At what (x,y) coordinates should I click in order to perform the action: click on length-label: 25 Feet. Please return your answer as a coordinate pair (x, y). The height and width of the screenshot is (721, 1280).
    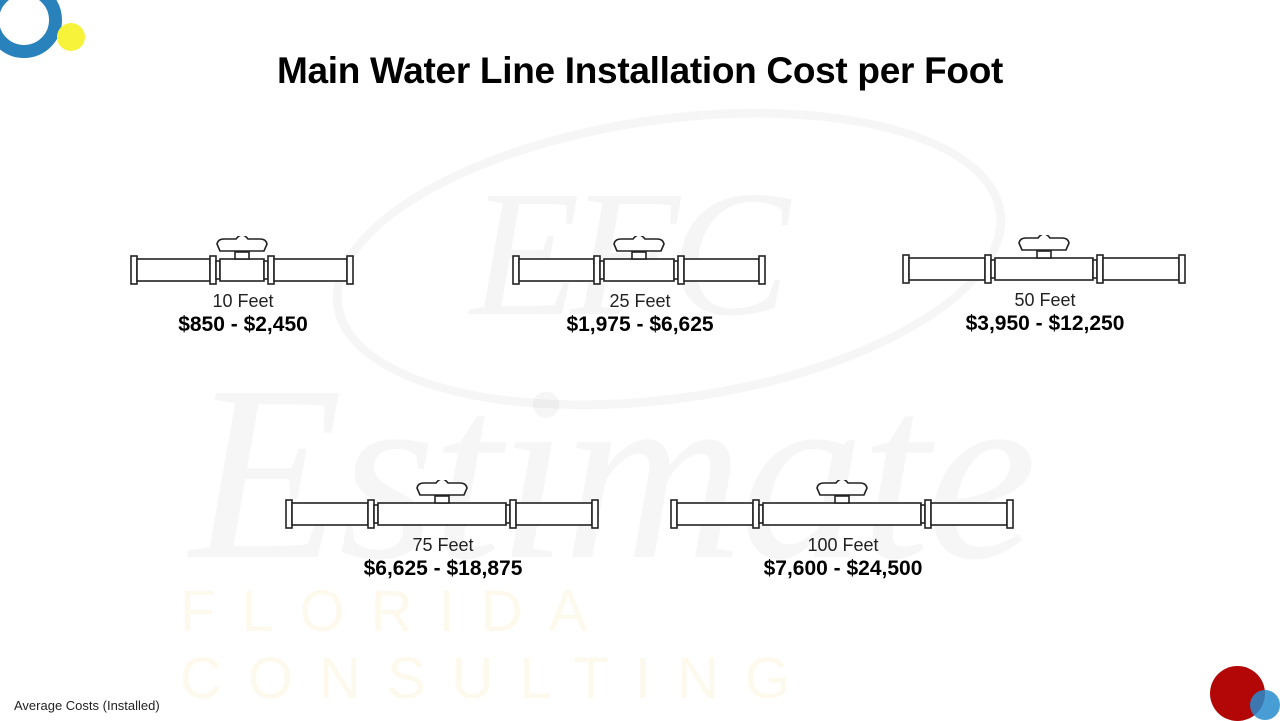
    Looking at the image, I should click on (640, 301).